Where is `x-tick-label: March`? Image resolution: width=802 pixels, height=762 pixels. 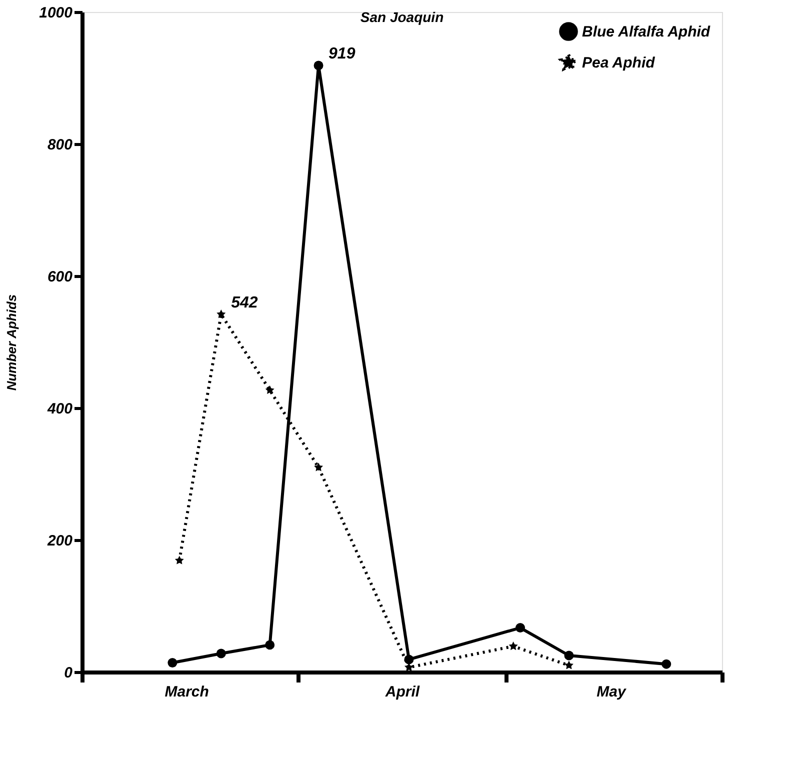 x-tick-label: March is located at coordinates (186, 692).